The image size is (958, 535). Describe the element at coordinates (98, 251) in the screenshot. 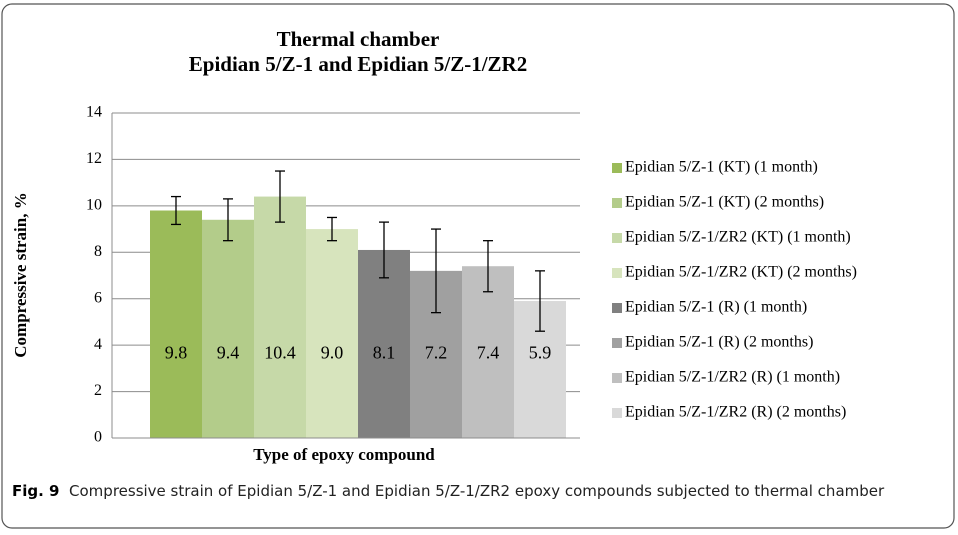

I see `y-tick-label: 8` at that location.